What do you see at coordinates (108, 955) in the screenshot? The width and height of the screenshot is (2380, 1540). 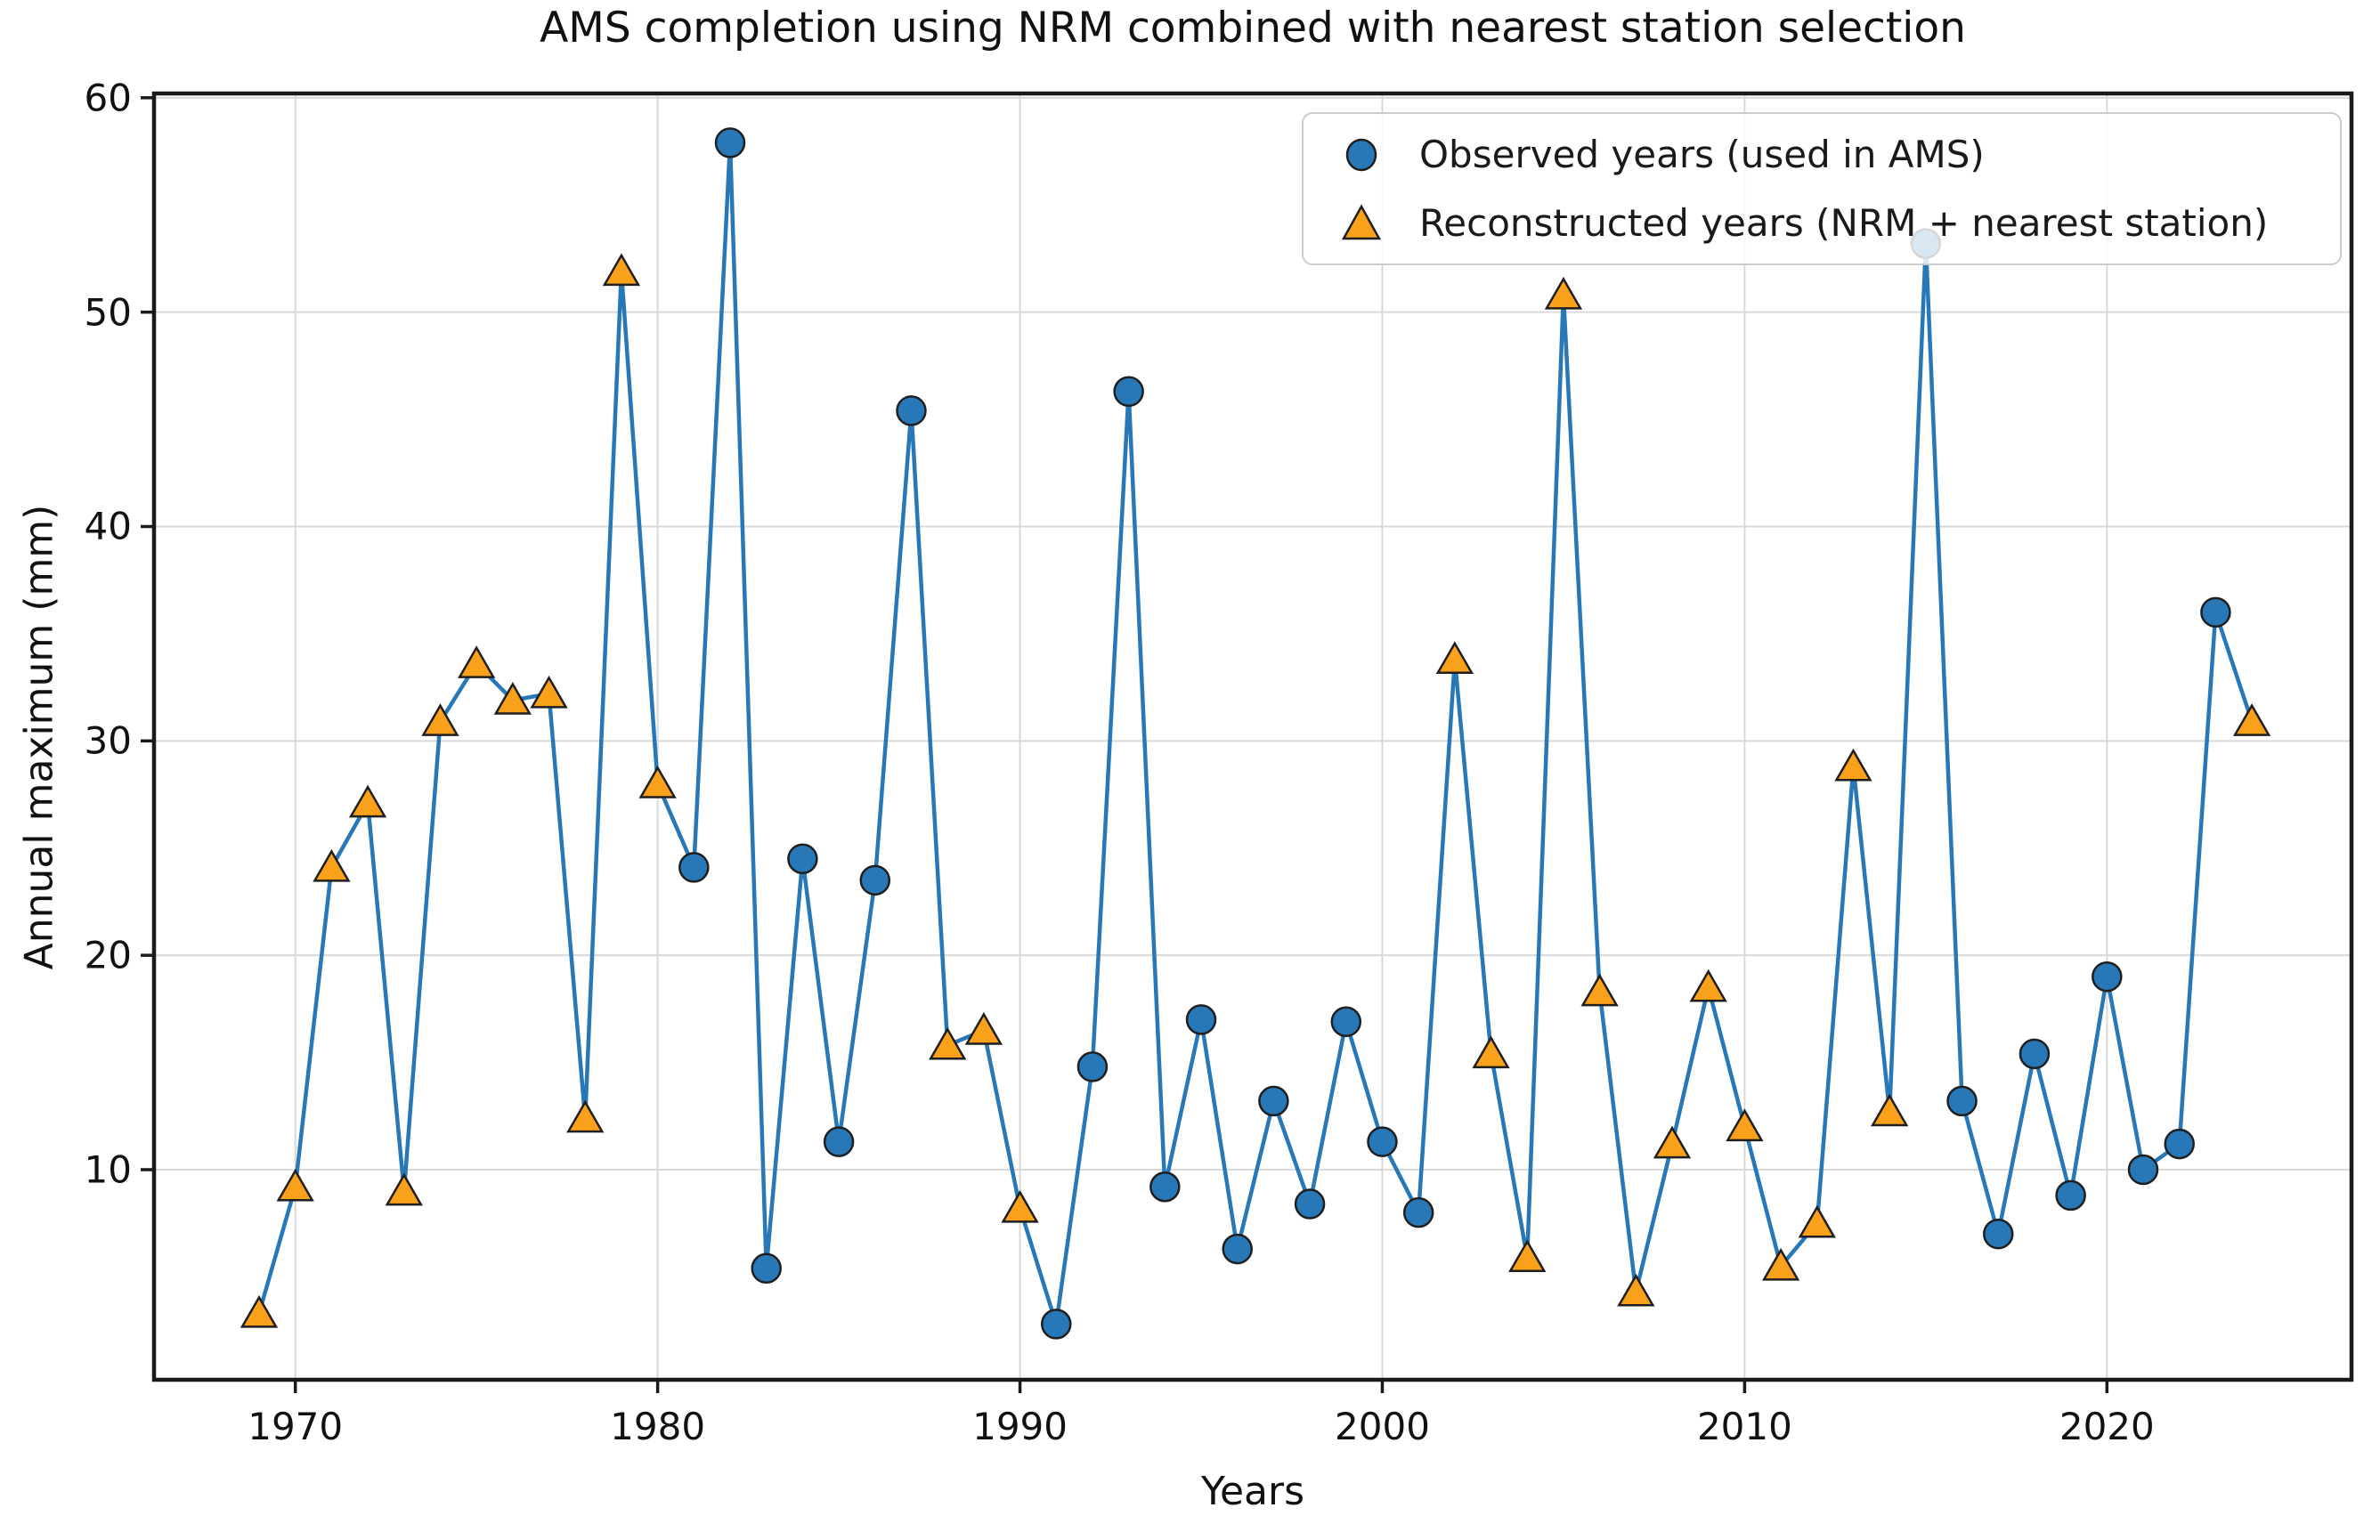 I see `y-tick-label-20: 20` at bounding box center [108, 955].